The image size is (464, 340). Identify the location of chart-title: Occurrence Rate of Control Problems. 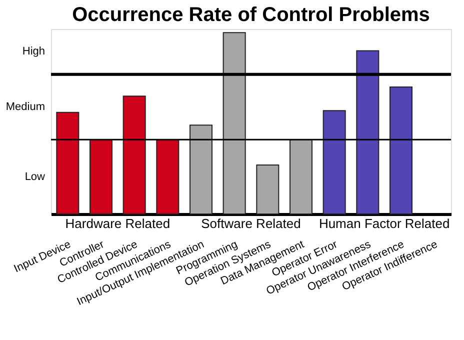
(251, 15).